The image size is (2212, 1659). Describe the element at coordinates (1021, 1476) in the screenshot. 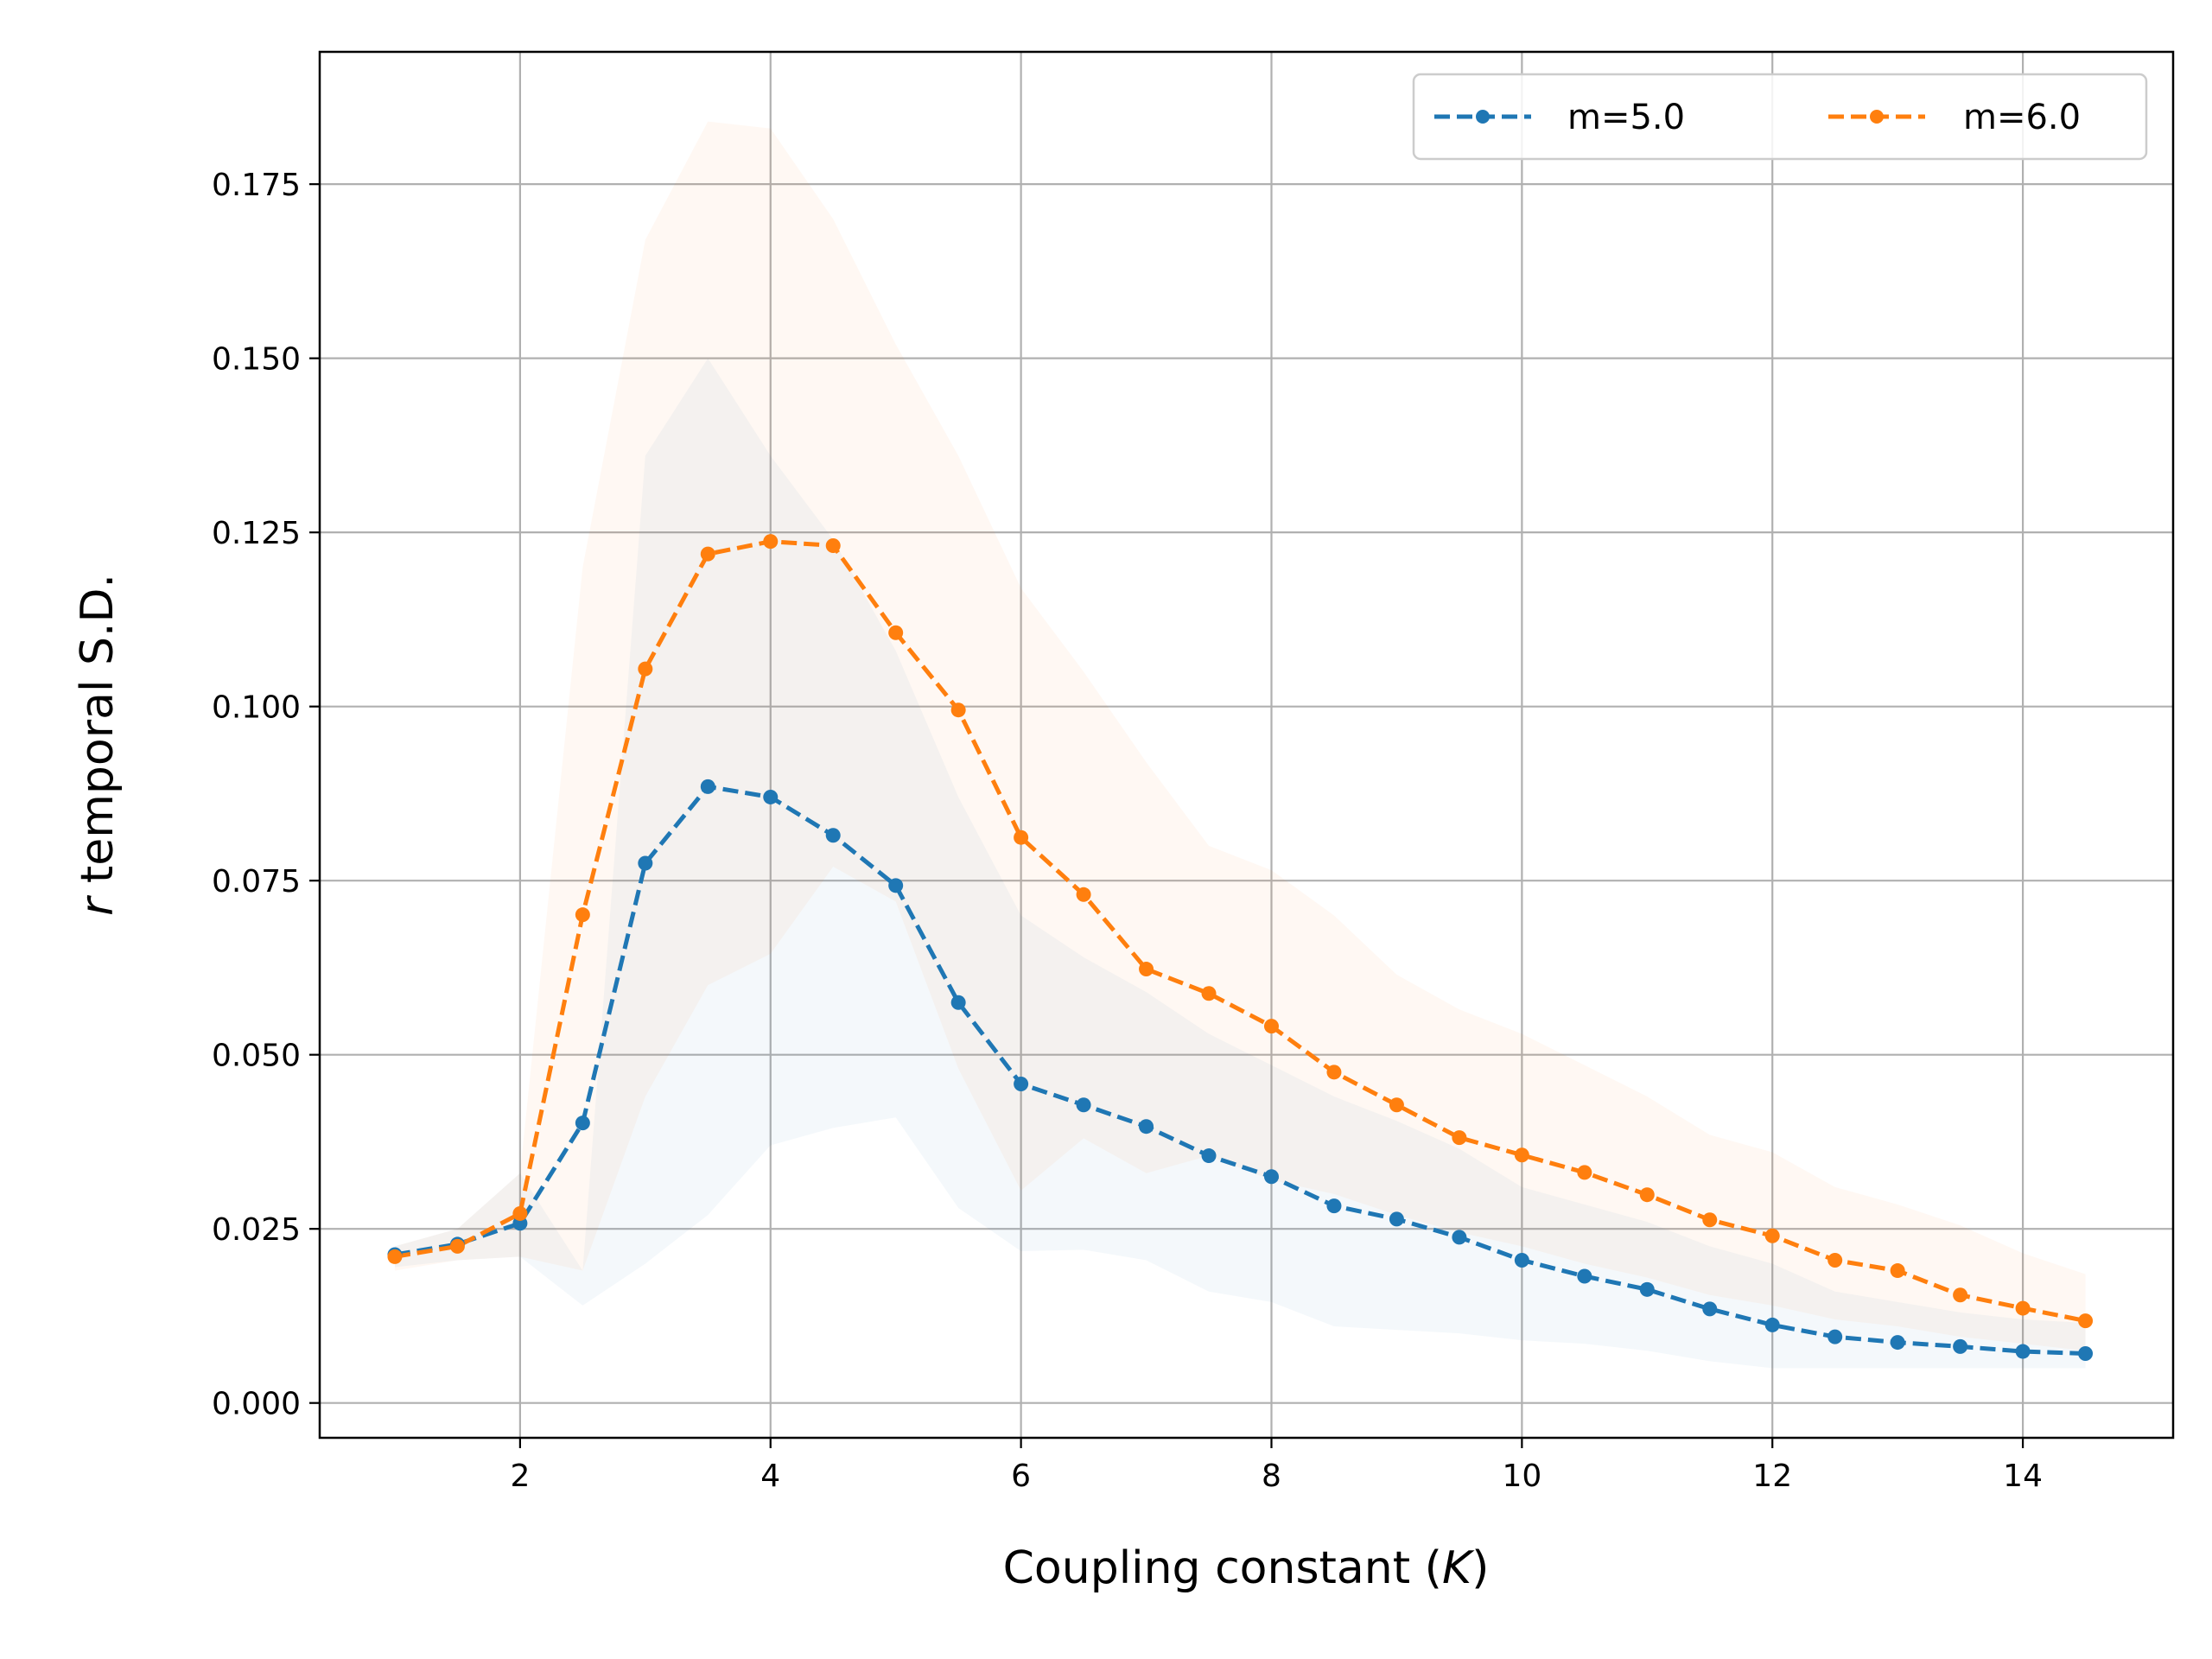

I see `x-tick-label: 6` at that location.